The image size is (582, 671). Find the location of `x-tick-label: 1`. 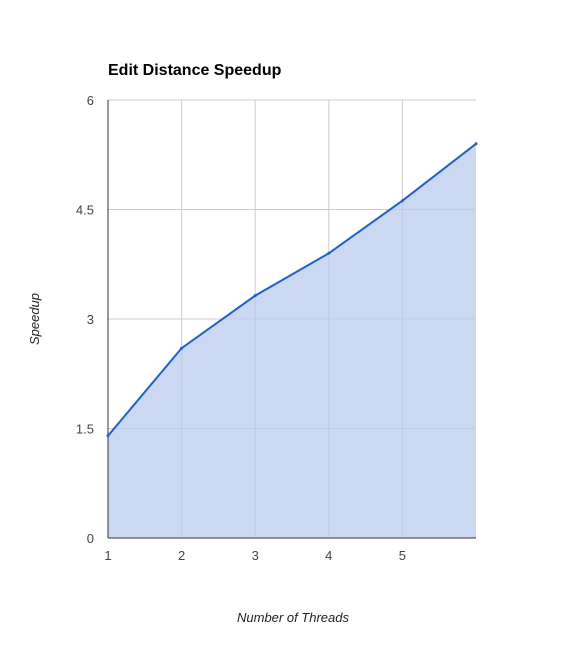

x-tick-label: 1 is located at coordinates (107, 555).